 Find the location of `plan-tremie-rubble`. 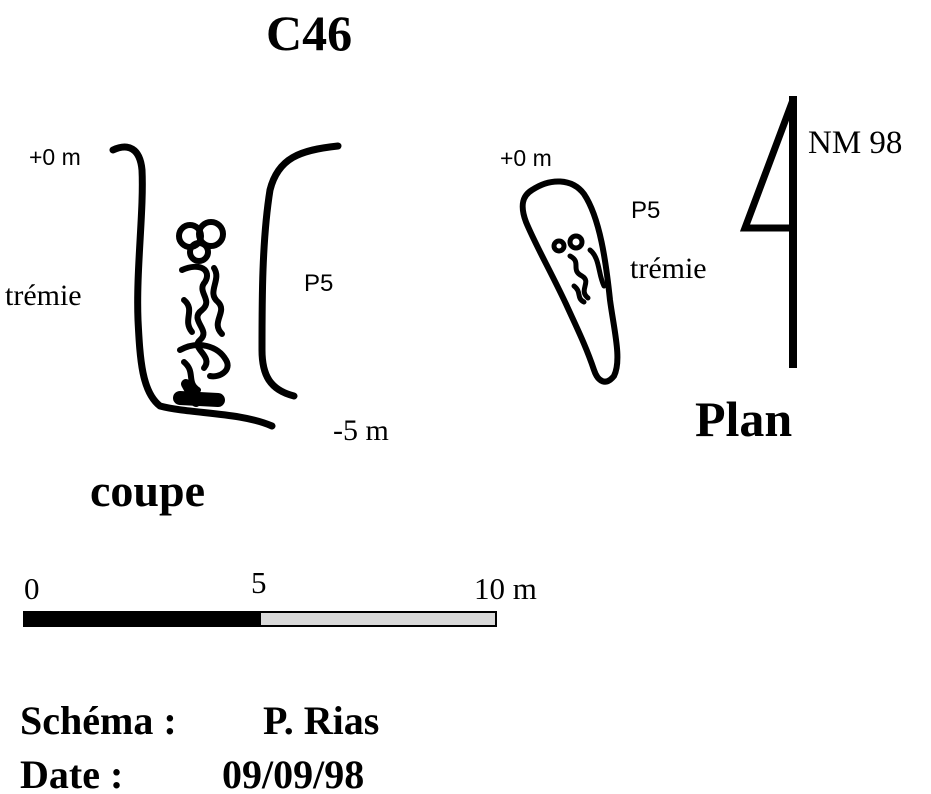

plan-tremie-rubble is located at coordinates (579, 269).